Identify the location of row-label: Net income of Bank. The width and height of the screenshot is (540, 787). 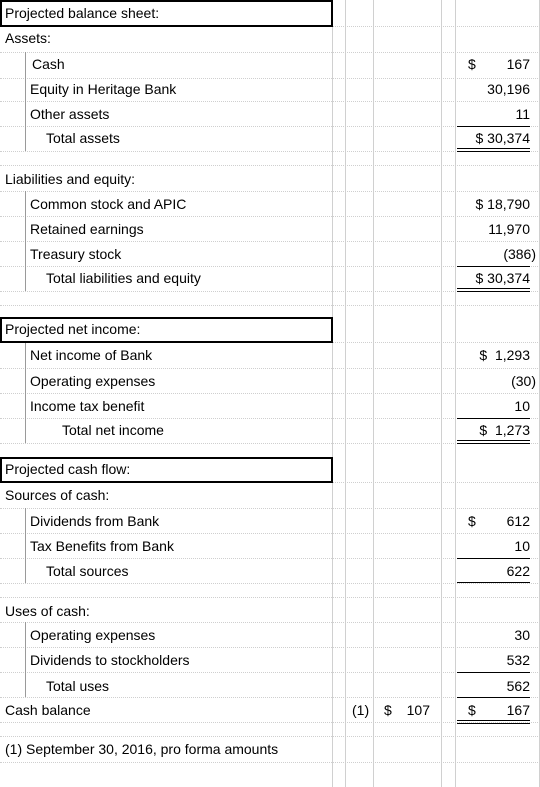
(91, 355).